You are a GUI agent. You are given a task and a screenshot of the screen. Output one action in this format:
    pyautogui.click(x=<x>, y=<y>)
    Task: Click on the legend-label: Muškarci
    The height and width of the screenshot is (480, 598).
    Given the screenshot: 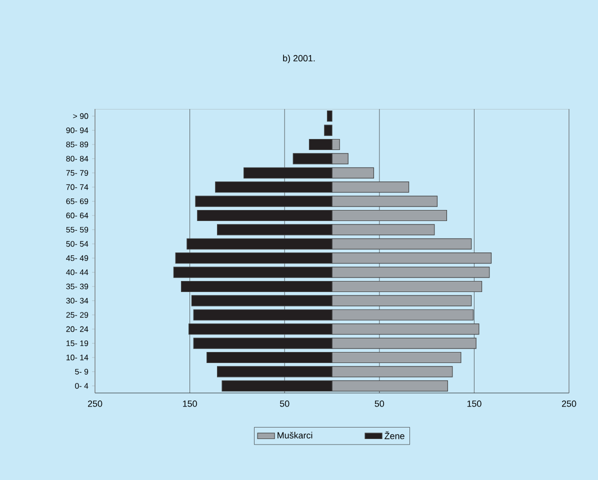 What is the action you would take?
    pyautogui.click(x=295, y=435)
    